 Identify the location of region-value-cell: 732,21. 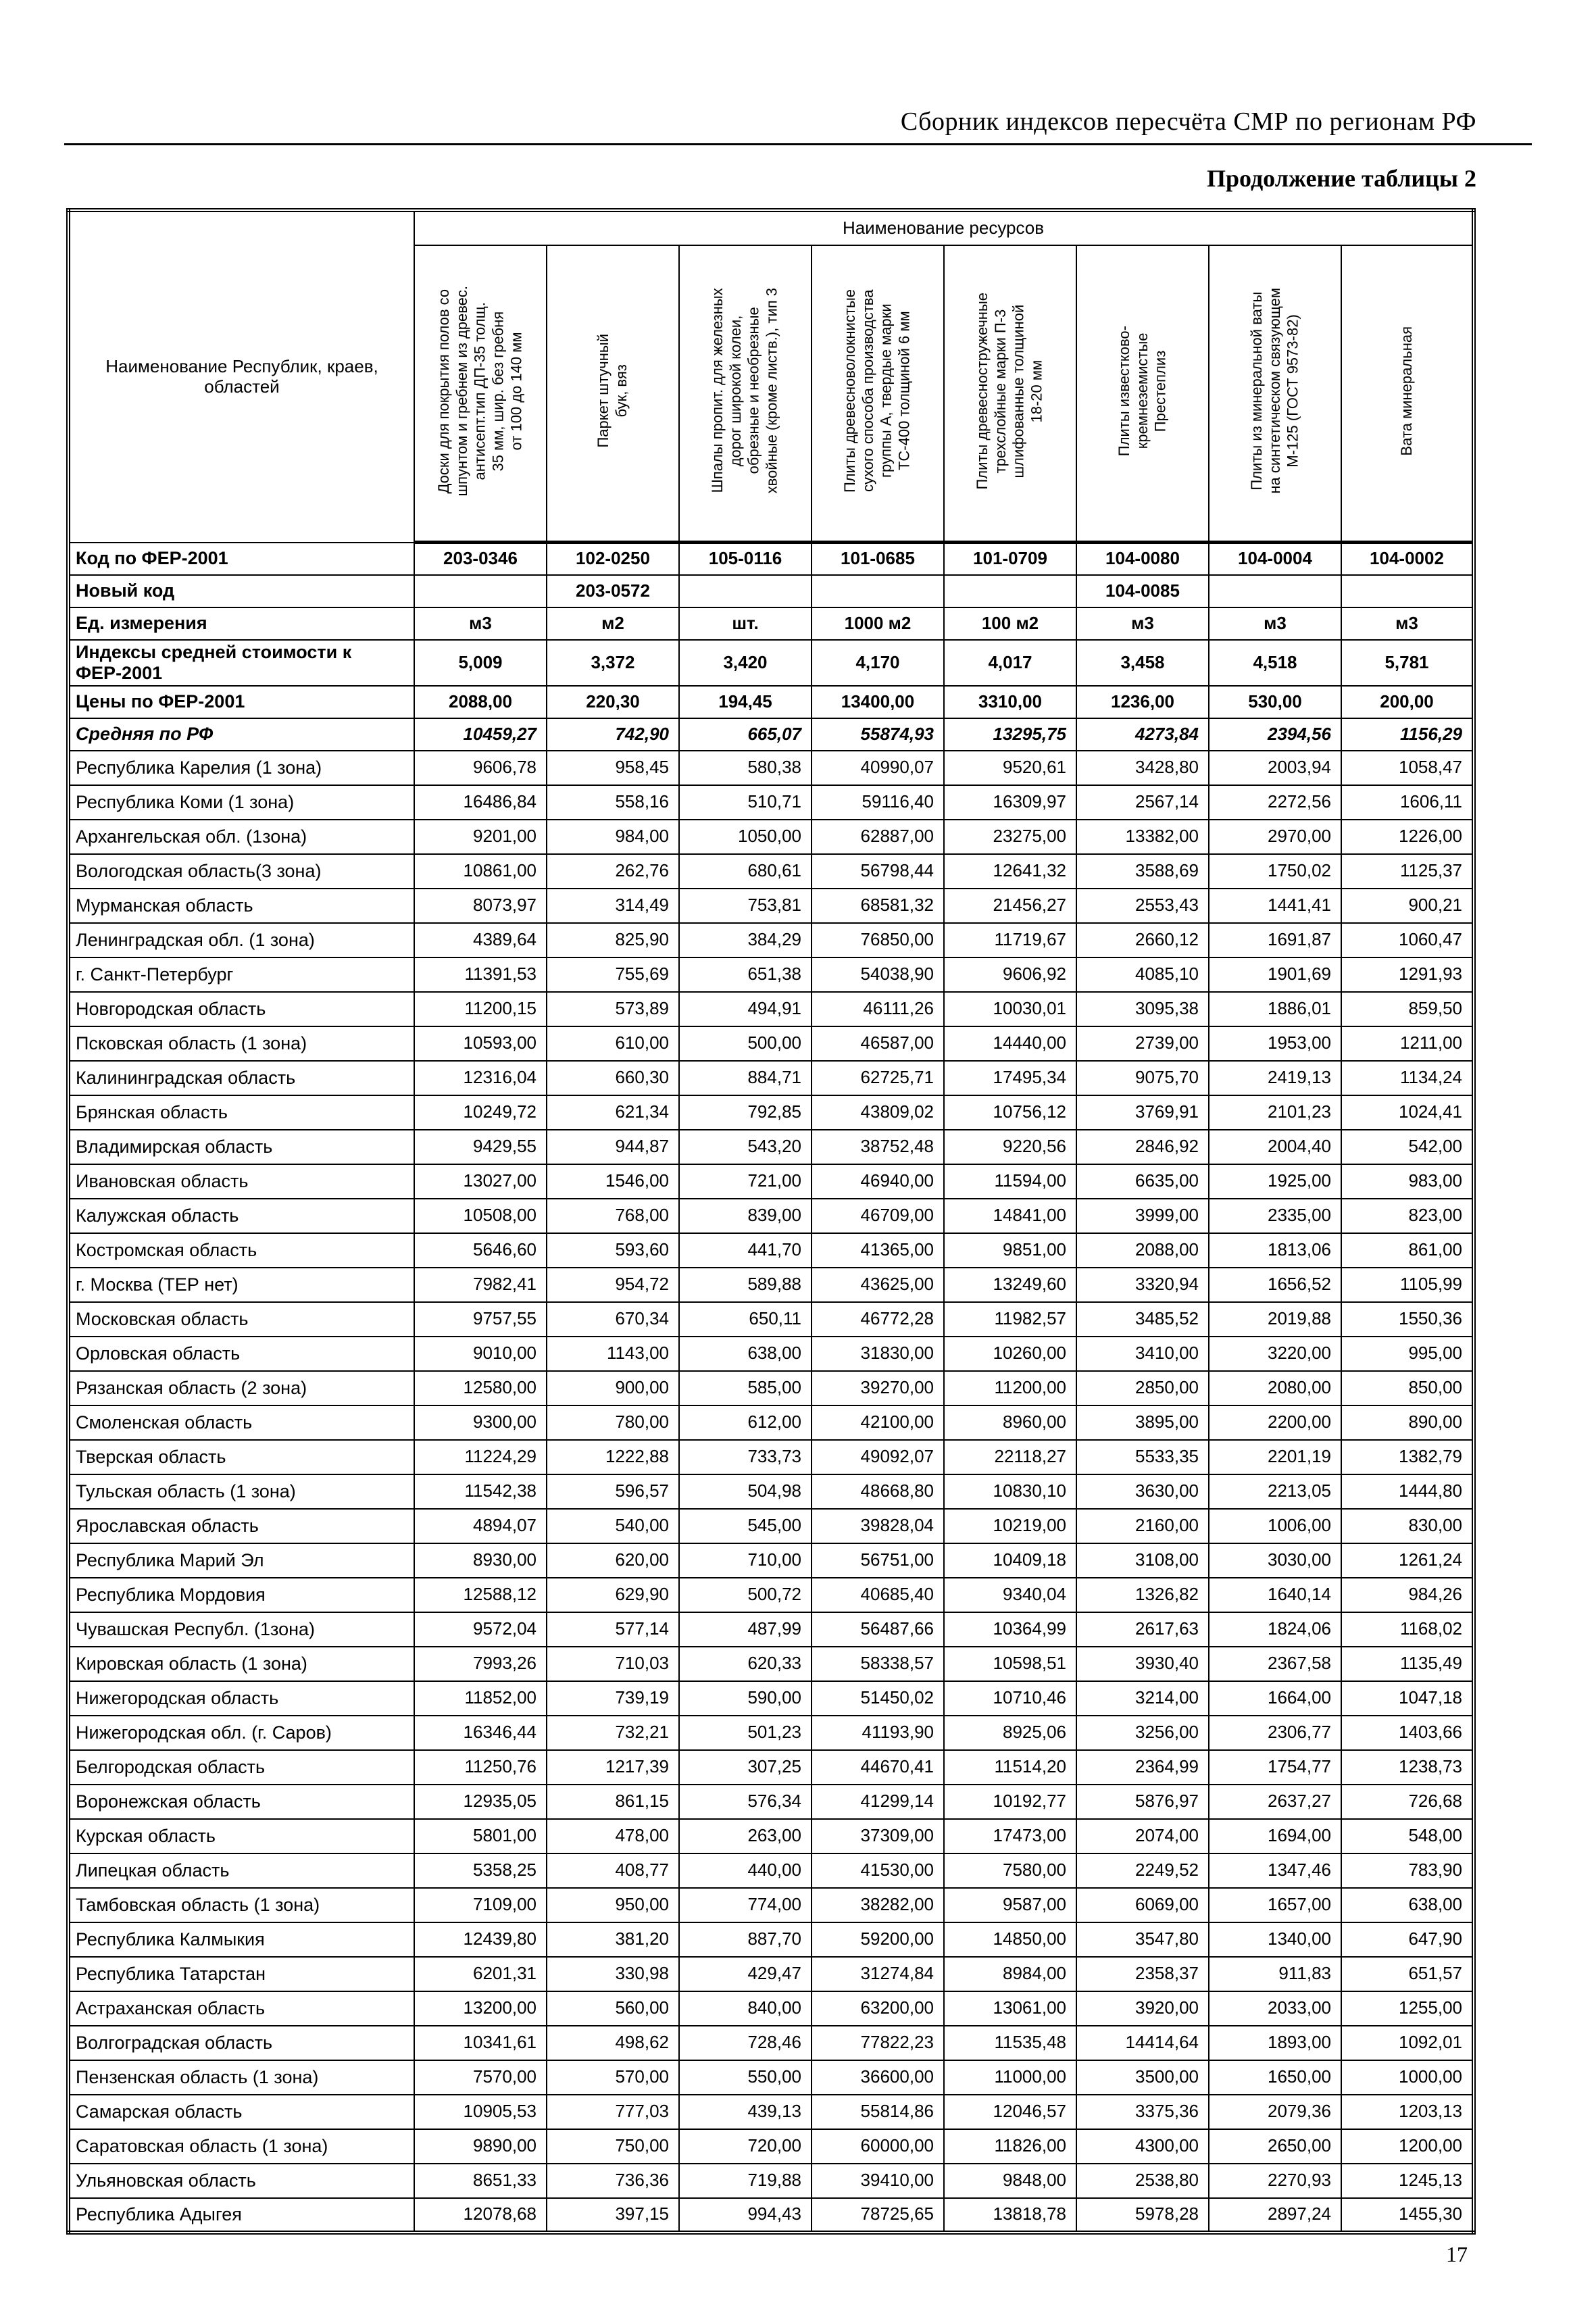
(613, 1732).